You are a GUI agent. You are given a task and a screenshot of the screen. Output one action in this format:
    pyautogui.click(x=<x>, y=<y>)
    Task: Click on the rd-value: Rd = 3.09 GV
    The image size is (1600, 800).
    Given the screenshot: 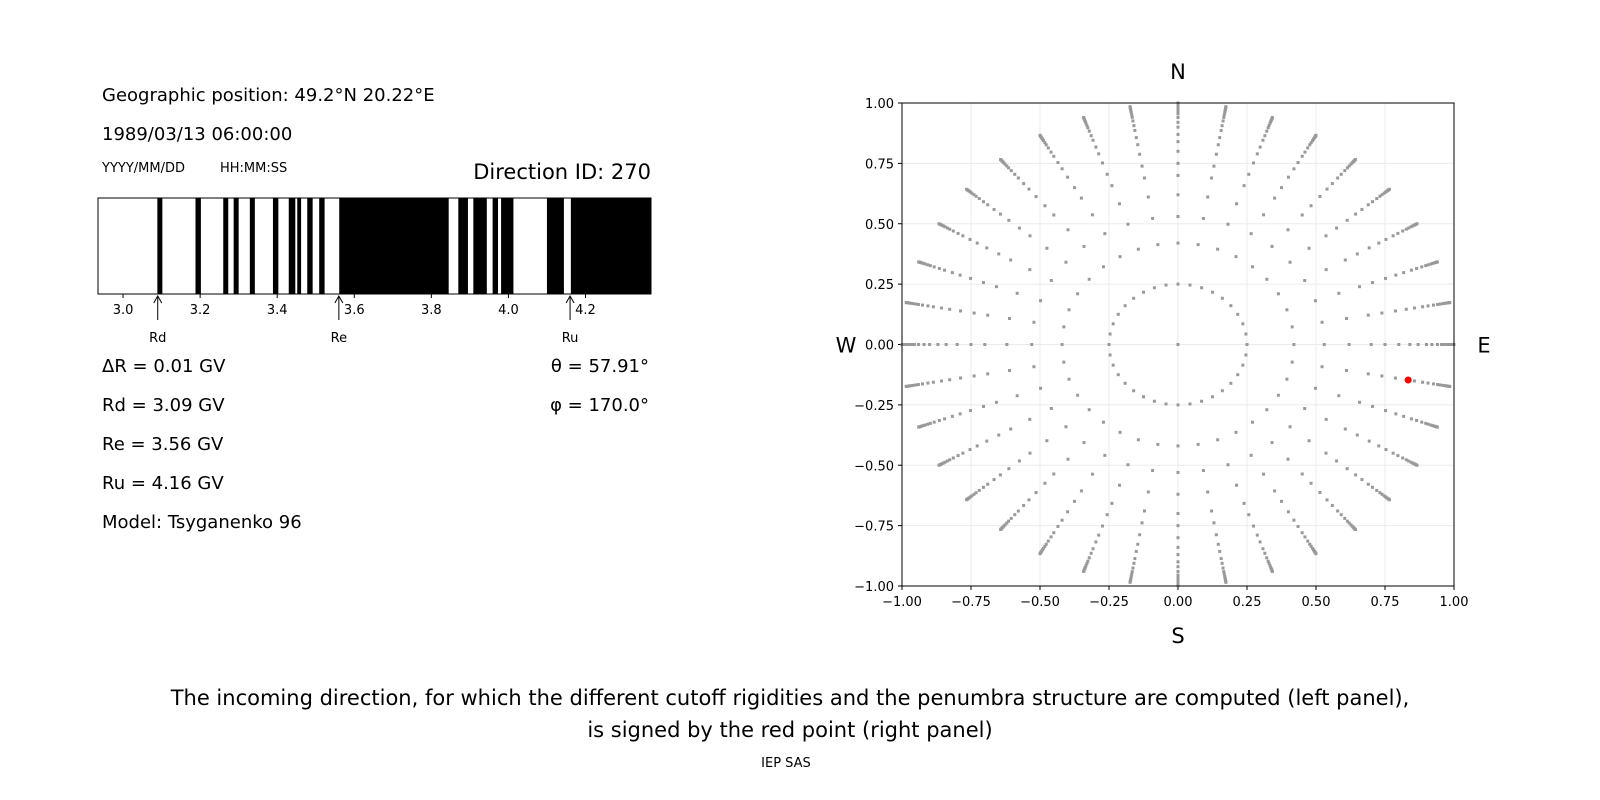 What is the action you would take?
    pyautogui.click(x=163, y=405)
    